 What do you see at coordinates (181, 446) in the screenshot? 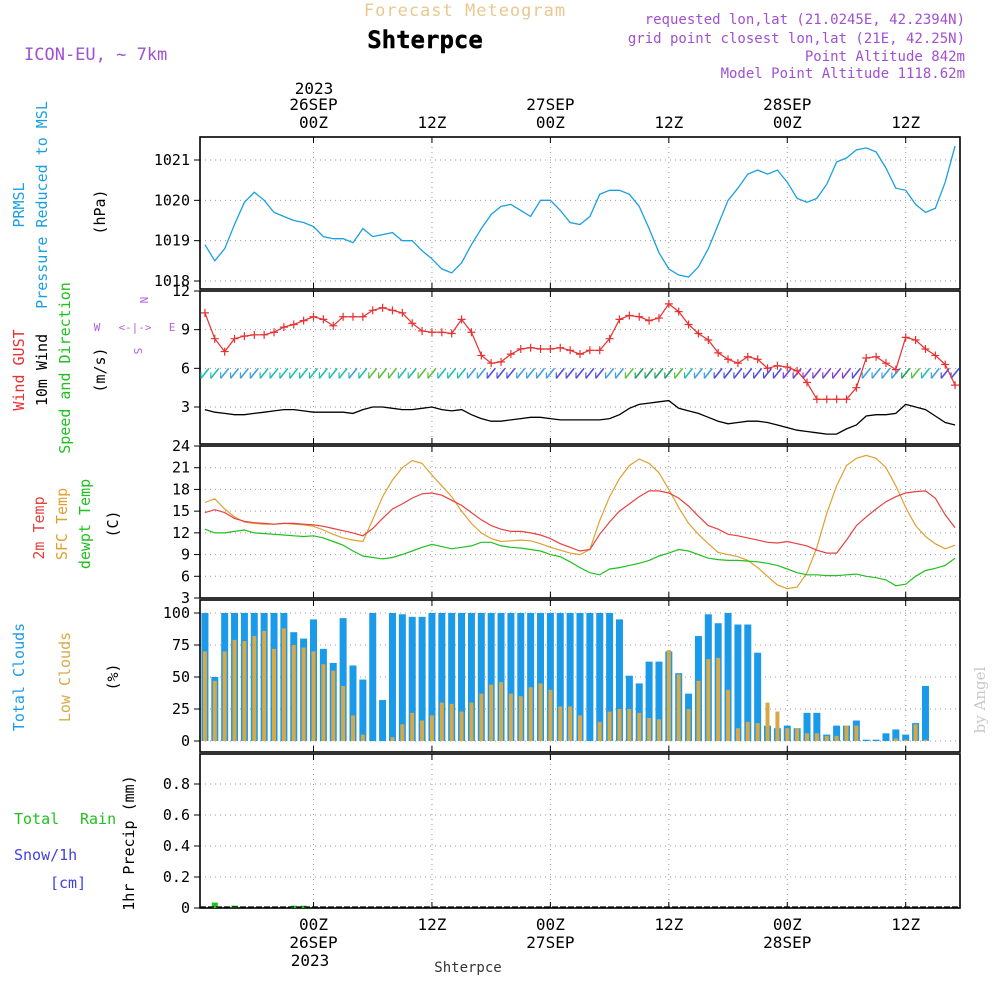
I see `ytick-label: 24` at bounding box center [181, 446].